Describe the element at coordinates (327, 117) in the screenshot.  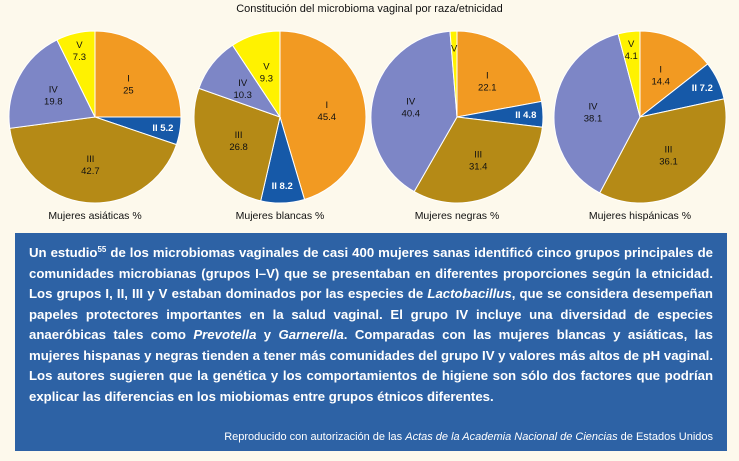
I see `pie-value-i: 45.4` at that location.